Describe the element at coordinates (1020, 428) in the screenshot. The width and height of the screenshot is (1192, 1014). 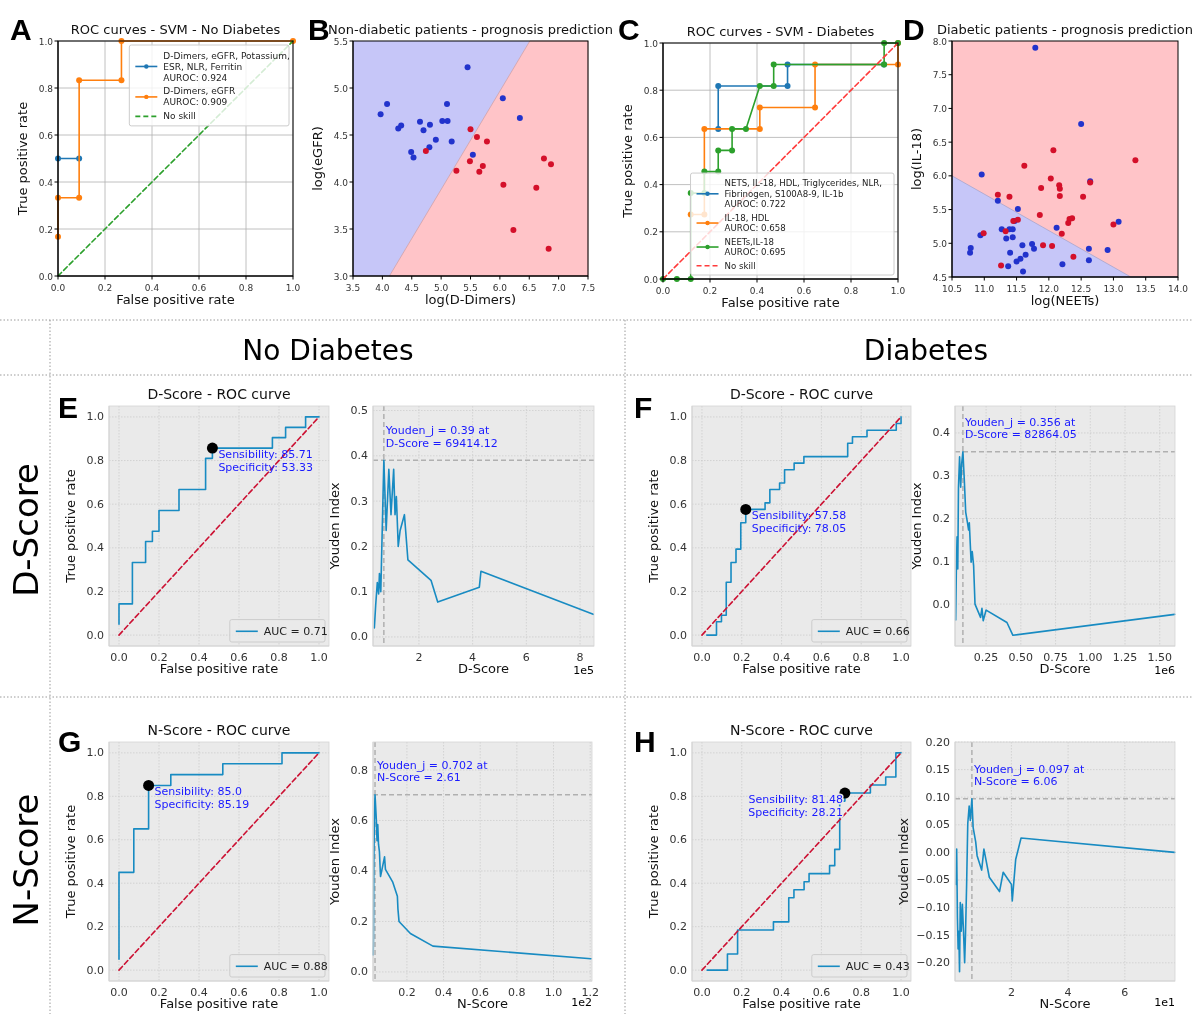
I see `annotation: Youden_j = 0.356 at D-Score = 82864.05` at that location.